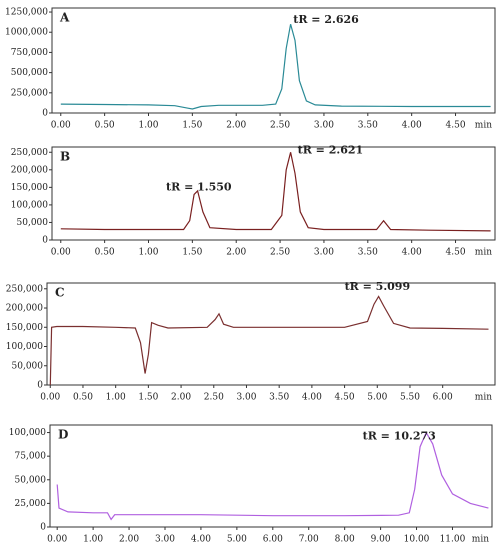 The height and width of the screenshot is (550, 500). I want to click on x-tick-label: 5.50, so click(410, 398).